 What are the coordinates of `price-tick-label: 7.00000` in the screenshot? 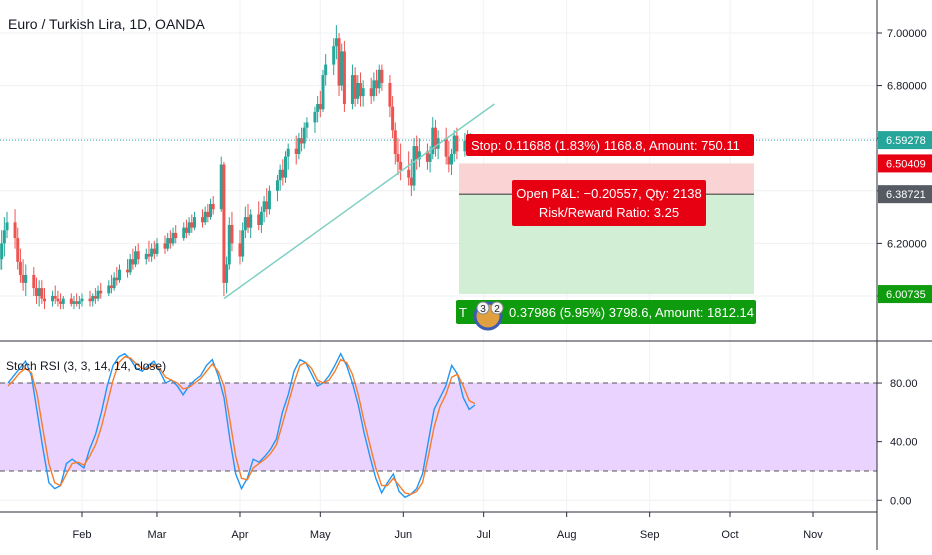 It's located at (907, 34).